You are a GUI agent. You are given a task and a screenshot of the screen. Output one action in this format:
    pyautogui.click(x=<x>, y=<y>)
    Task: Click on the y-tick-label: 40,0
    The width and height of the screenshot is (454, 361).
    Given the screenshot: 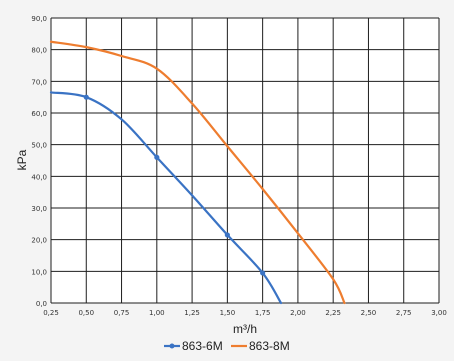 What is the action you would take?
    pyautogui.click(x=39, y=177)
    